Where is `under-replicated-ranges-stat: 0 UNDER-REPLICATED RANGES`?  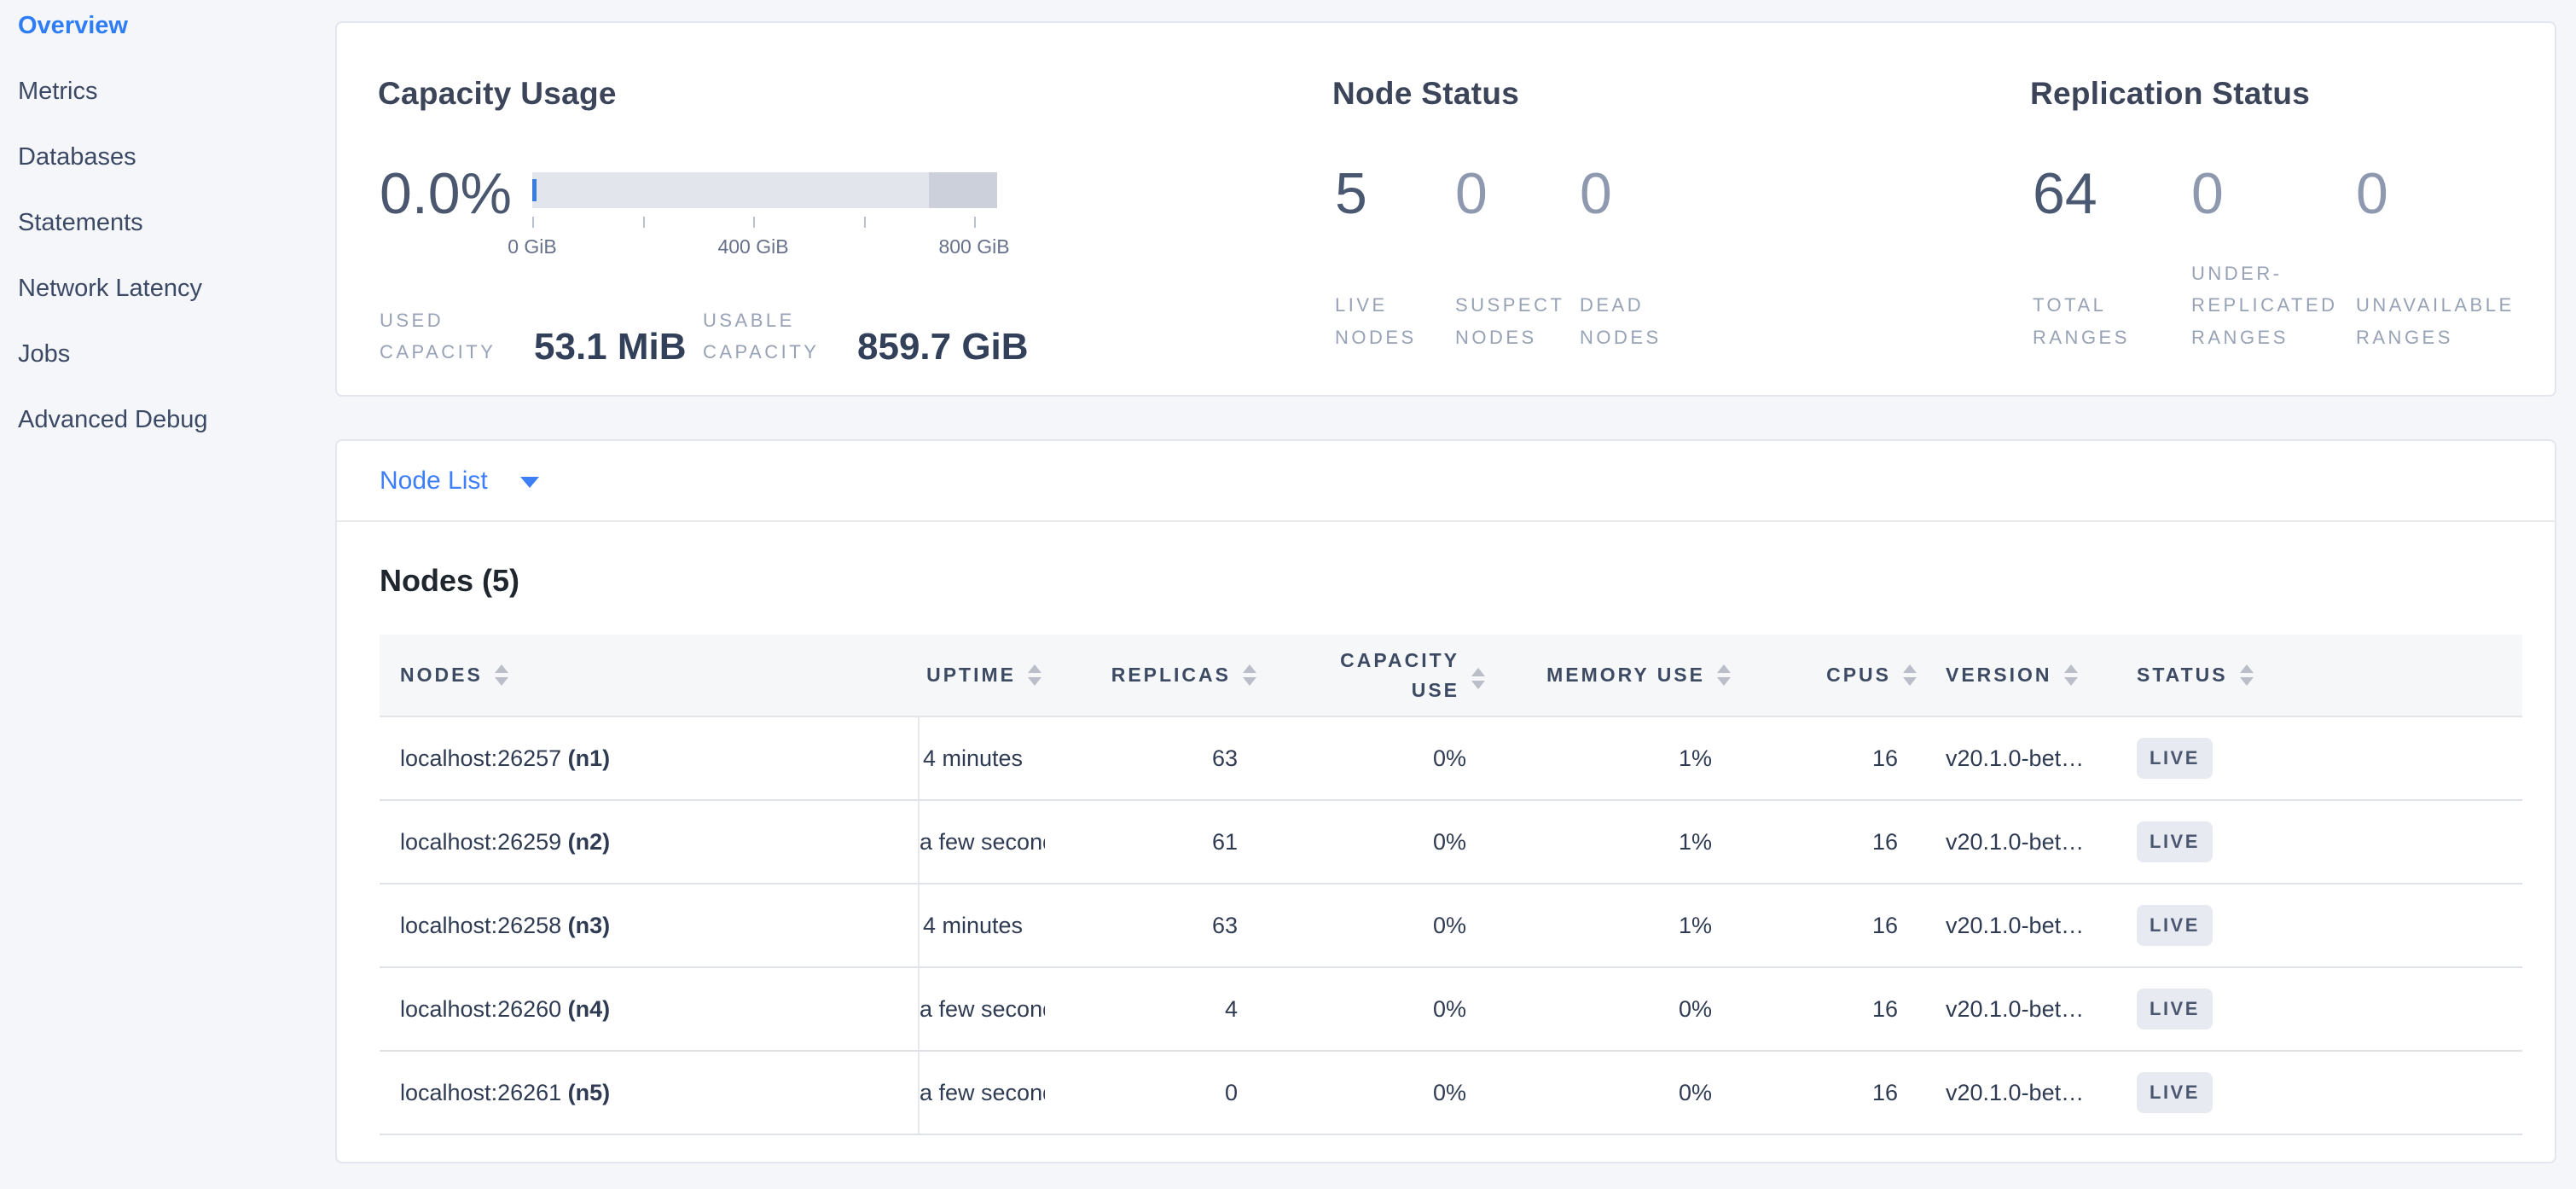
under-replicated-ranges-stat: 0 UNDER-REPLICATED RANGES is located at coordinates (2273, 258).